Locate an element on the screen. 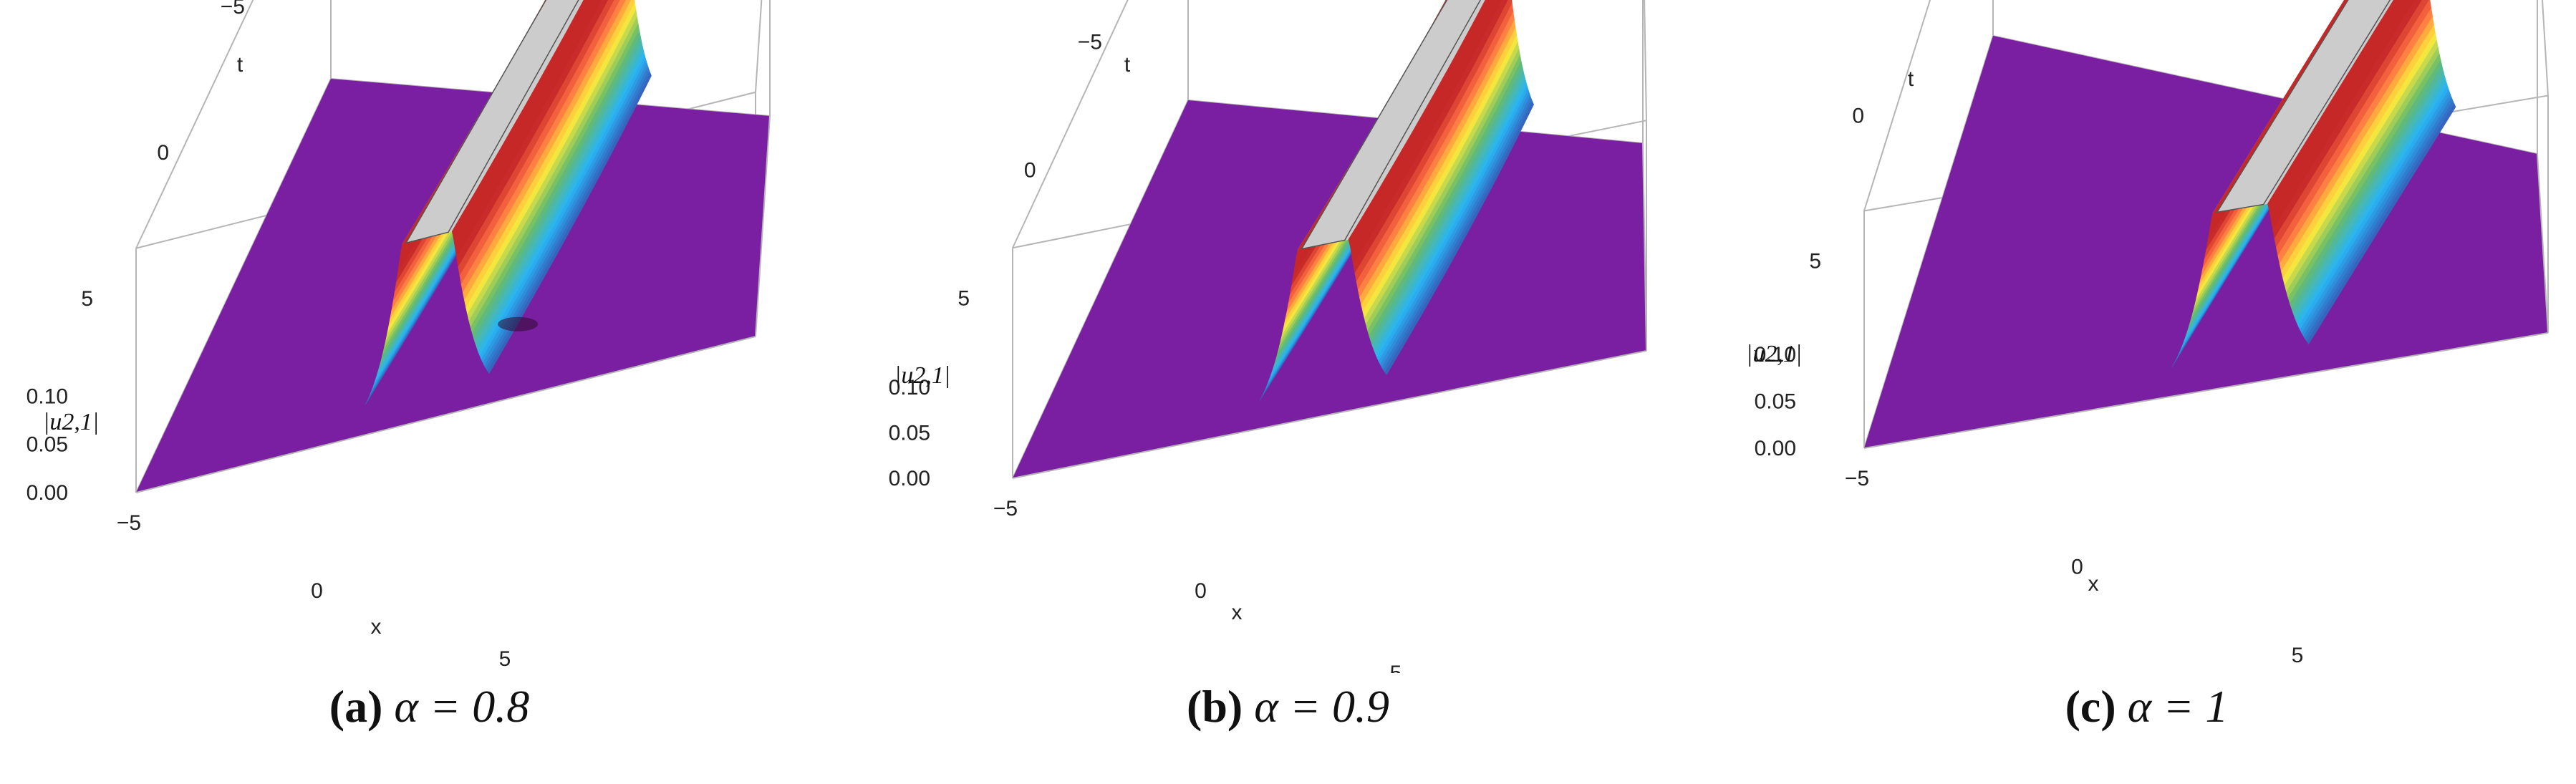 This screenshot has width=2576, height=784. subfigure-caption: (c) α = 1 is located at coordinates (2146, 706).